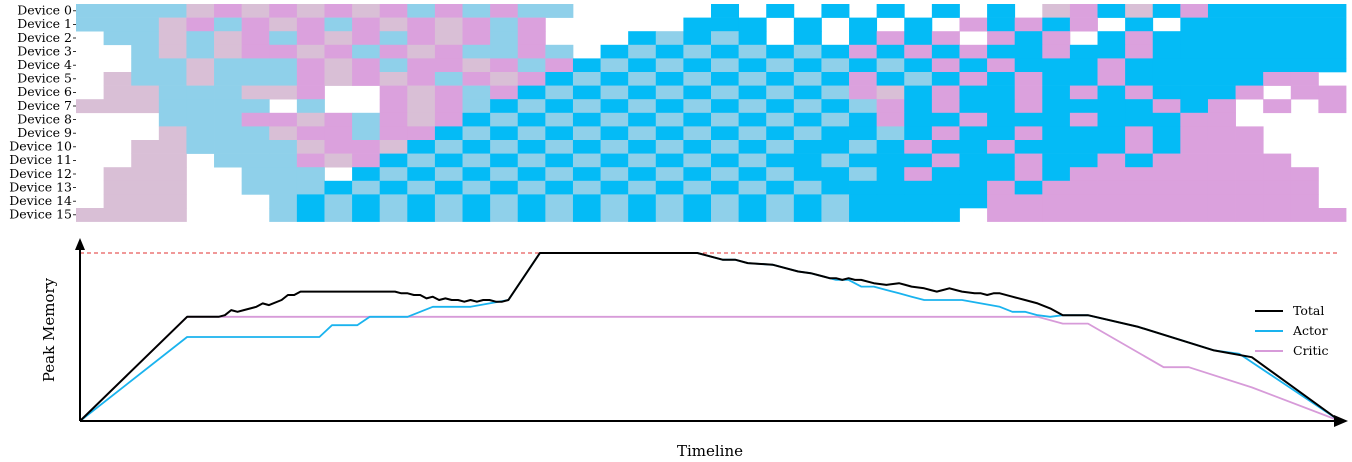 This screenshot has width=1352, height=462. I want to click on device-label-10: Device 10, so click(40, 146).